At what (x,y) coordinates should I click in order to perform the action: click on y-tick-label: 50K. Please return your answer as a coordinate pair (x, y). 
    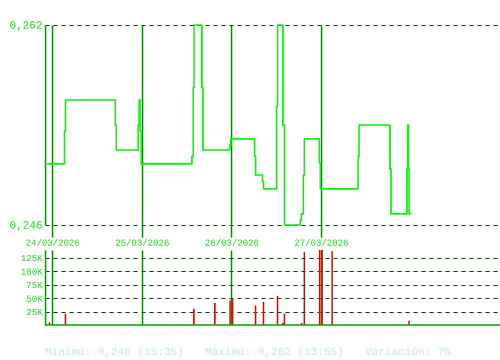
    Looking at the image, I should click on (35, 299).